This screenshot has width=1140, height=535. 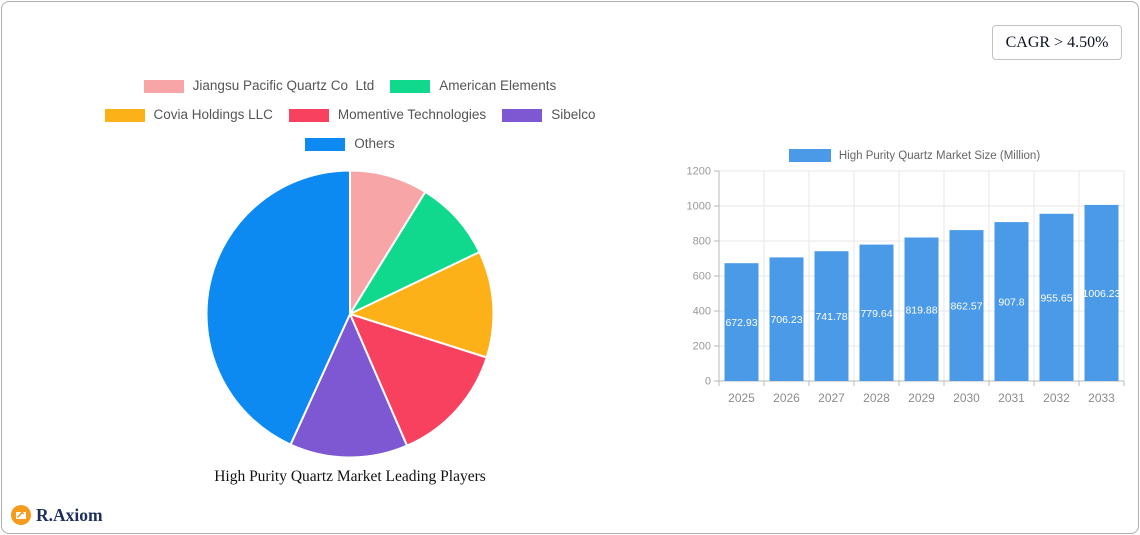 I want to click on pie-chart-svg, so click(x=350, y=314).